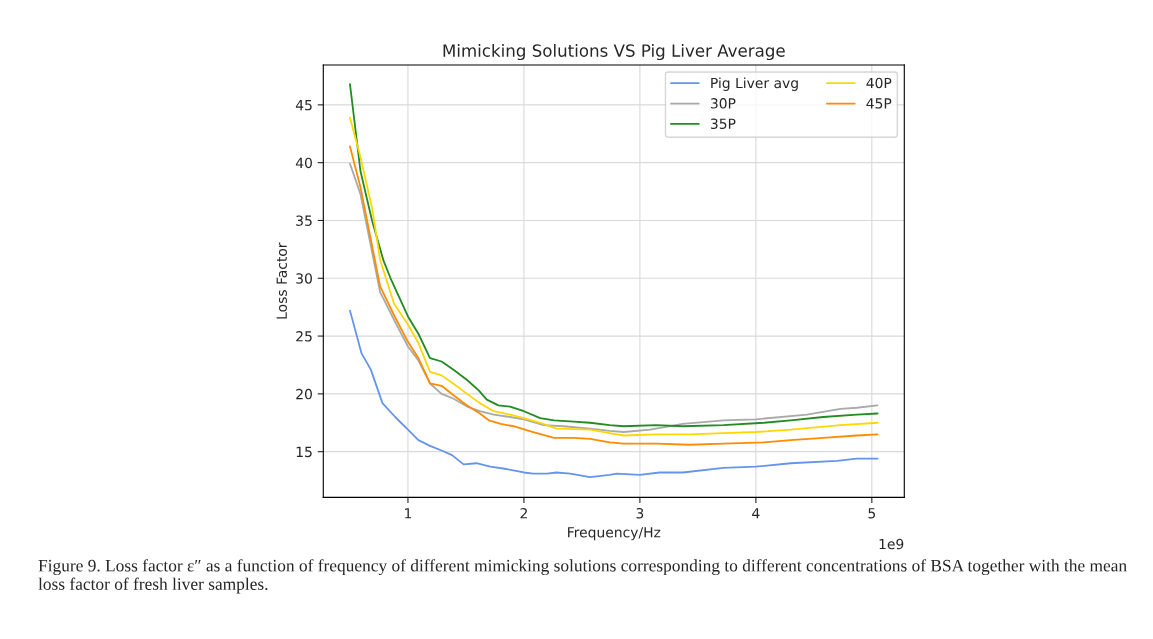  What do you see at coordinates (304, 452) in the screenshot?
I see `y-tick-label: 15` at bounding box center [304, 452].